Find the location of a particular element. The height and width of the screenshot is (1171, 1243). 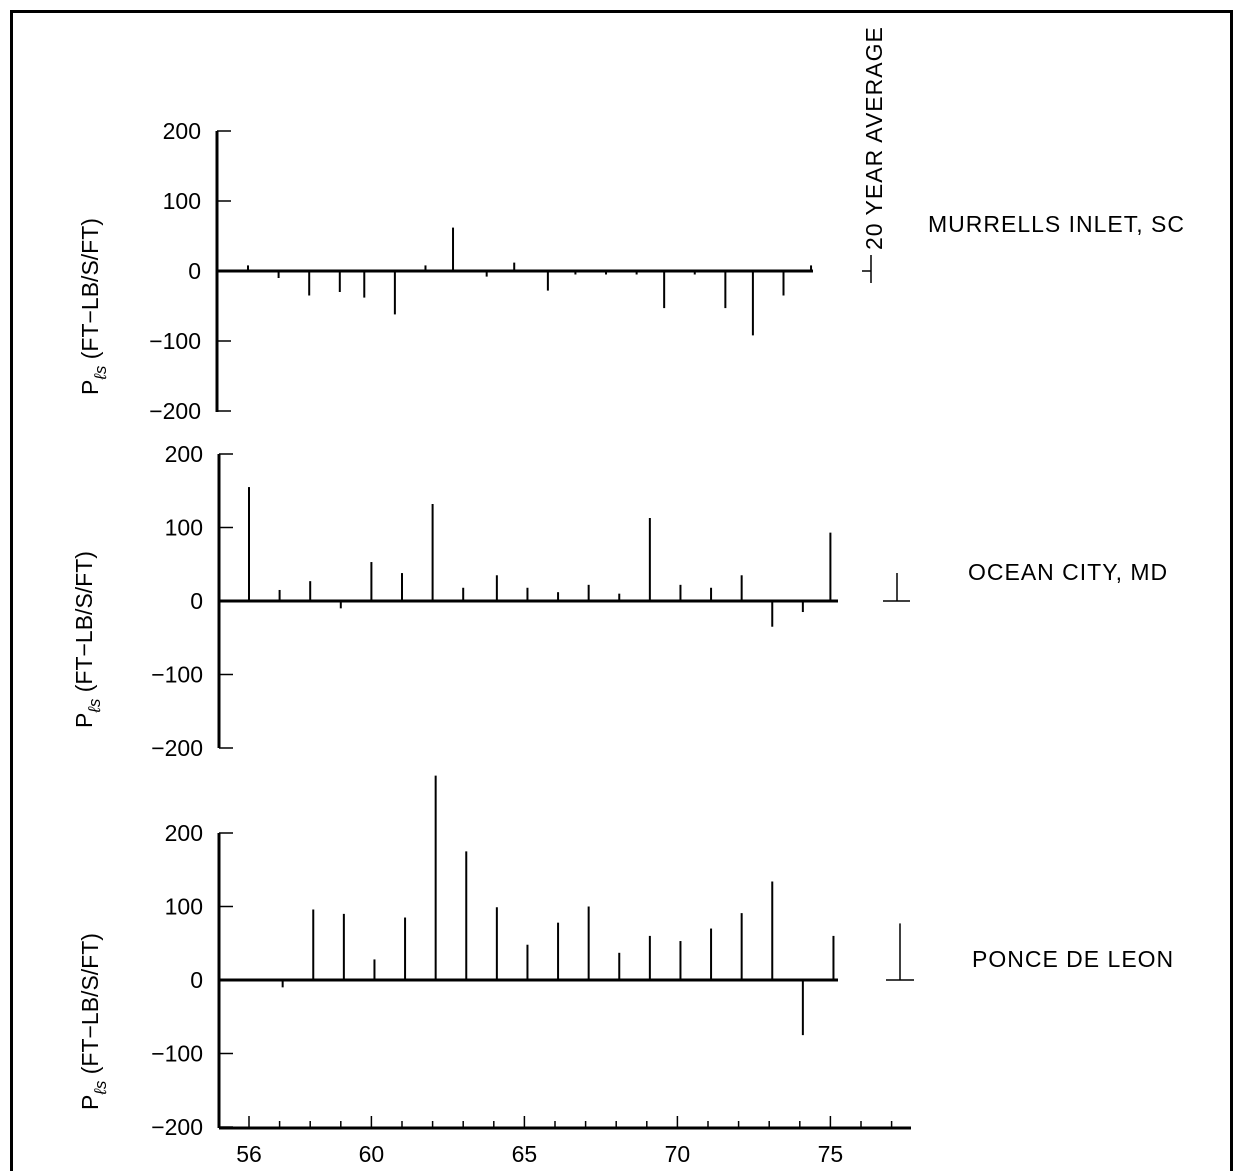

x-tick-label: 60 is located at coordinates (372, 1154).